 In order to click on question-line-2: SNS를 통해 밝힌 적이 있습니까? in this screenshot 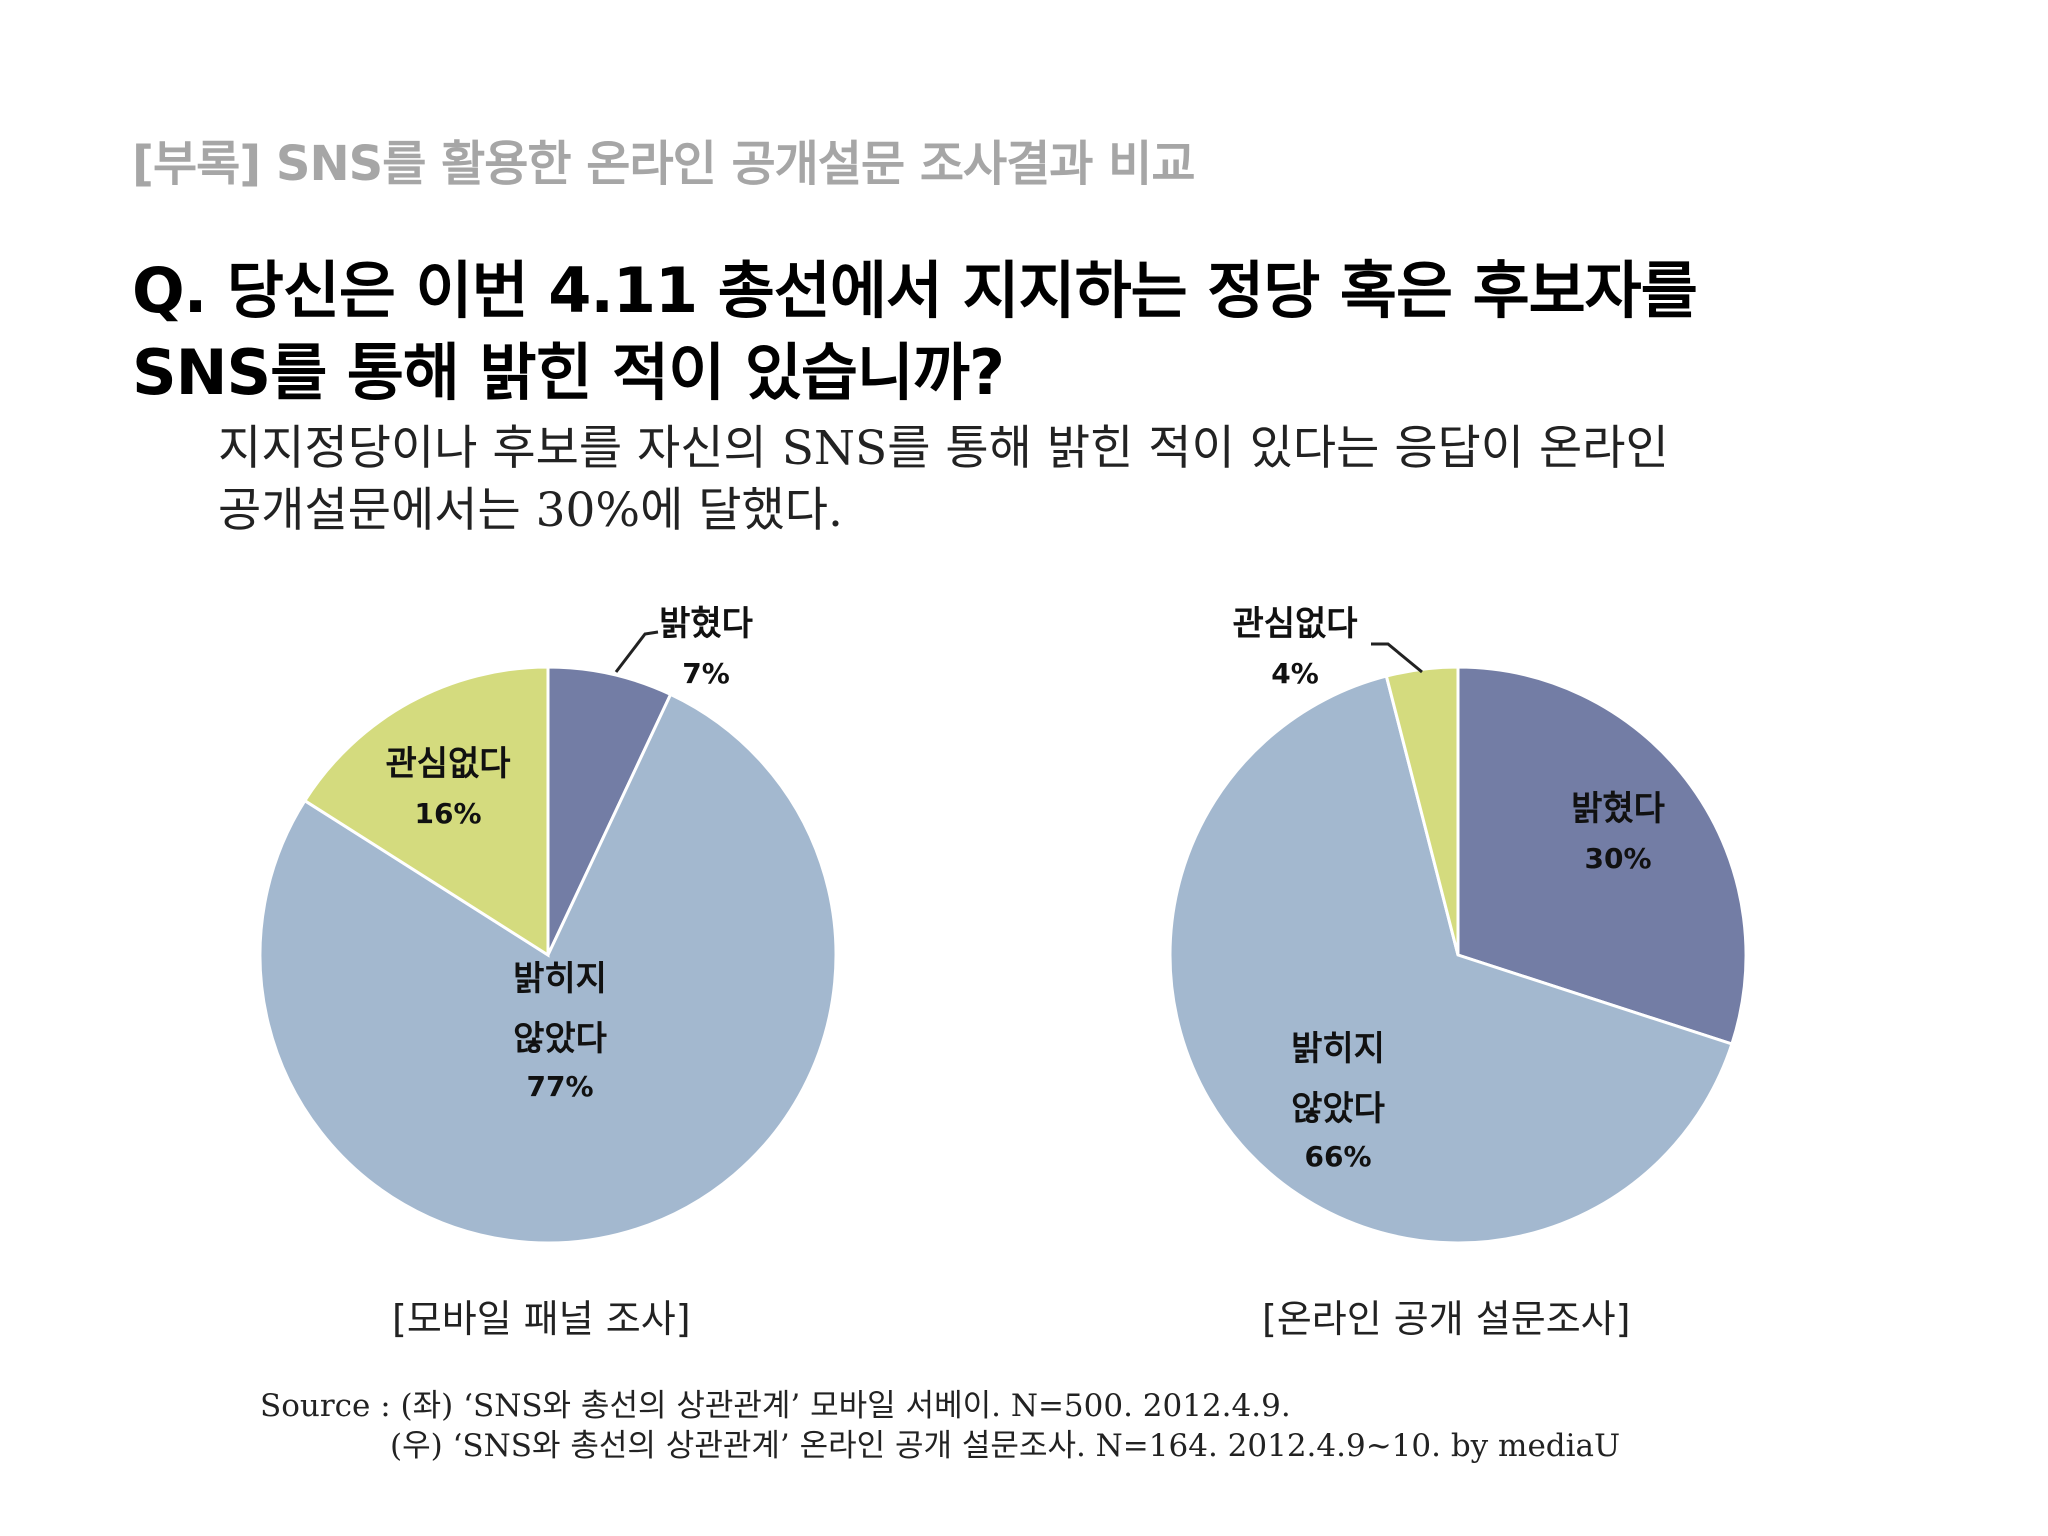, I will do `click(568, 372)`.